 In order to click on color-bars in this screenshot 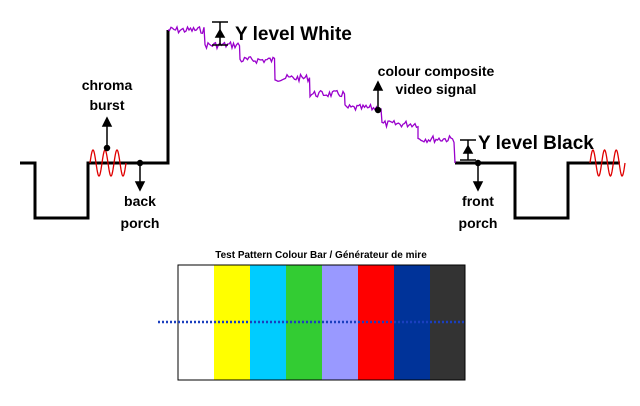, I will do `click(312, 322)`.